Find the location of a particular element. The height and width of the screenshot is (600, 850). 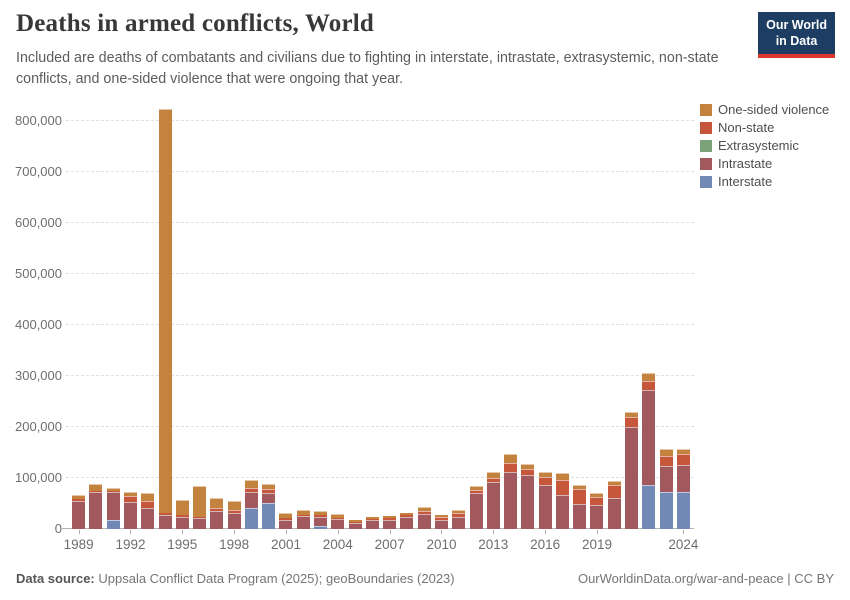

legend-item-one-sided-violence: One-sided violence is located at coordinates (775, 109).